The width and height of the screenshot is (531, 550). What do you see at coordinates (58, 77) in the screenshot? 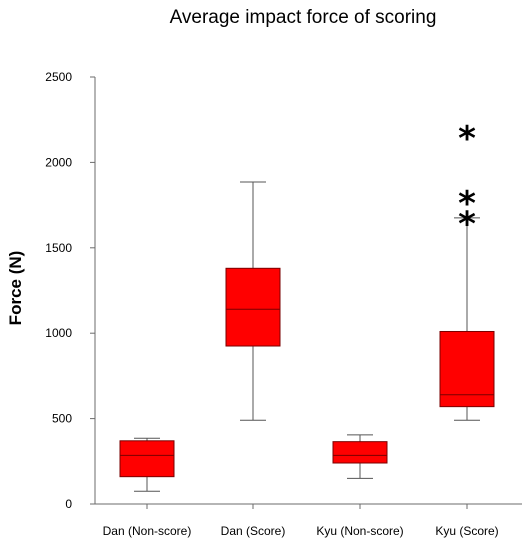
I see `y-tick-label: 2500` at bounding box center [58, 77].